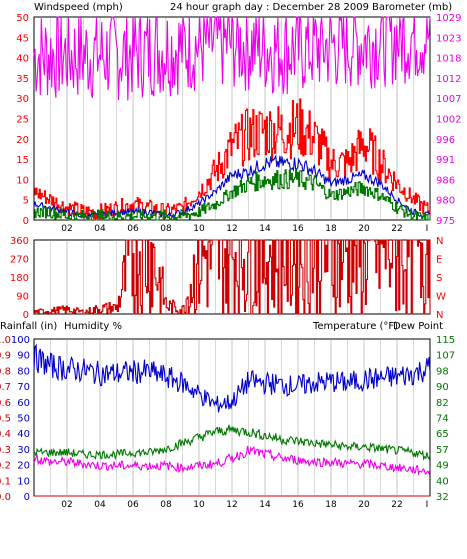 This screenshot has height=559, width=467. What do you see at coordinates (26, 201) in the screenshot?
I see `y-tick-windspeed-1: 5` at bounding box center [26, 201].